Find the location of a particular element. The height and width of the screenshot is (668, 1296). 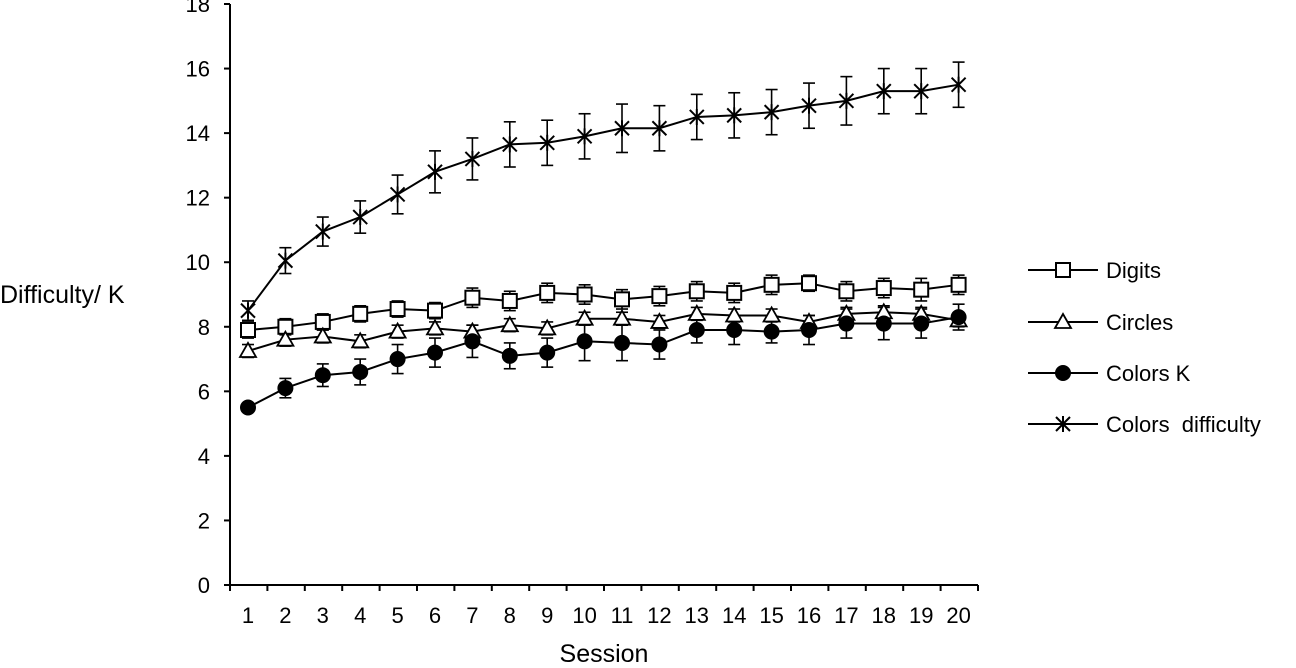

x-tick-label: 17 is located at coordinates (846, 615).